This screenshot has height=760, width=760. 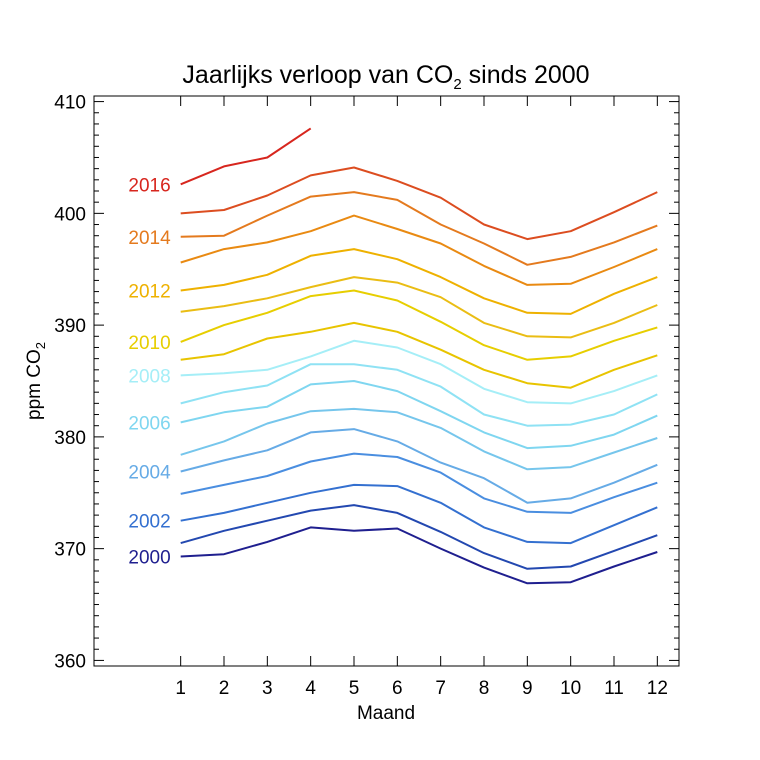 I want to click on series-line-2008, so click(x=419, y=372).